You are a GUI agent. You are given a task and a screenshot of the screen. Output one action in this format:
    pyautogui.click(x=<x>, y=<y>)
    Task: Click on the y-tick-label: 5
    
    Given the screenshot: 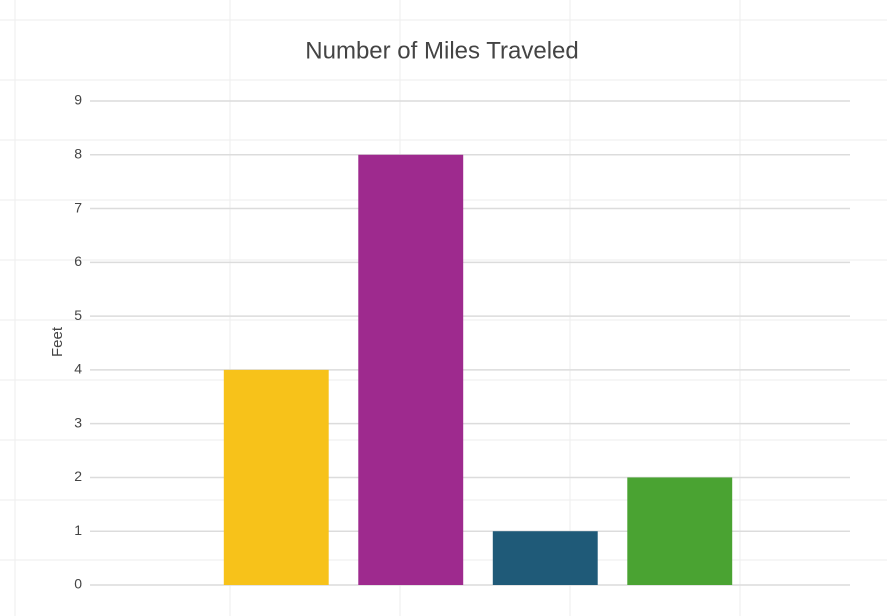 What is the action you would take?
    pyautogui.click(x=78, y=315)
    